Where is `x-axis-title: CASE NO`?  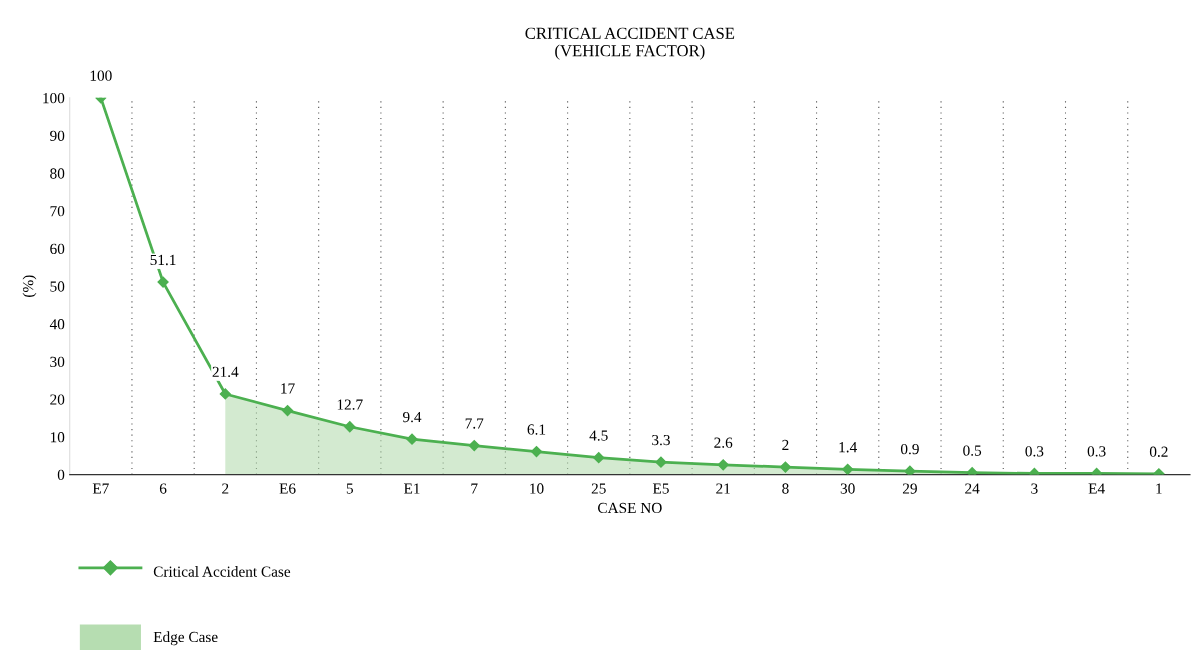 x-axis-title: CASE NO is located at coordinates (630, 508).